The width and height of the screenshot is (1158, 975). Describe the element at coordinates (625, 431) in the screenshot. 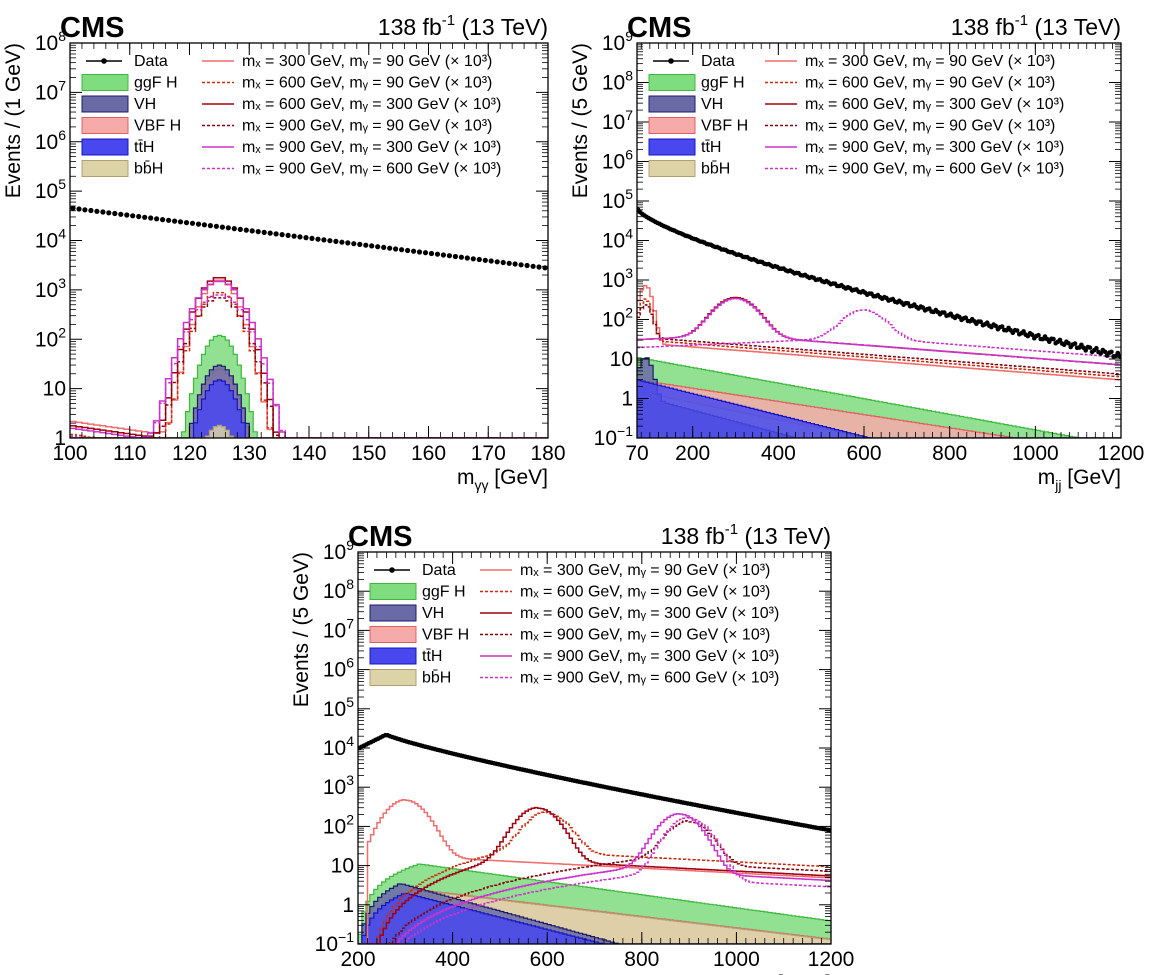

I see `y-tick-exponent: −1` at that location.